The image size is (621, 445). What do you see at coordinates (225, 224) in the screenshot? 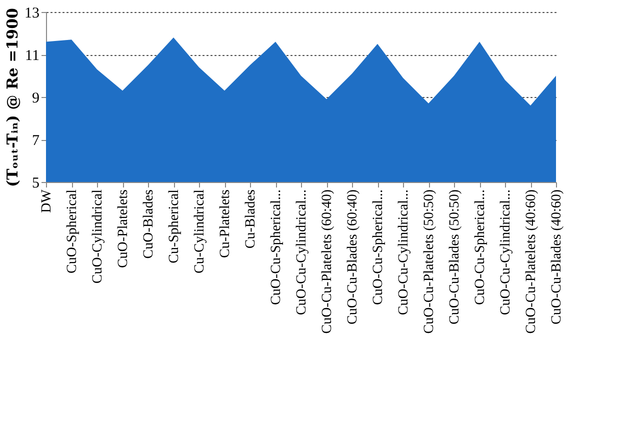
I see `x-tick-label: Cu-Platelets` at bounding box center [225, 224].